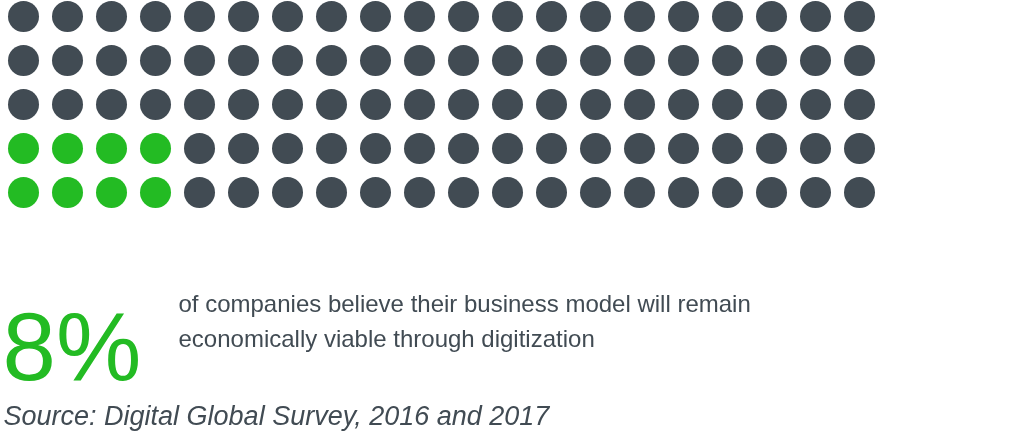  I want to click on source-note: Source: Digital Global Survey, 2016 and 2017, so click(277, 415).